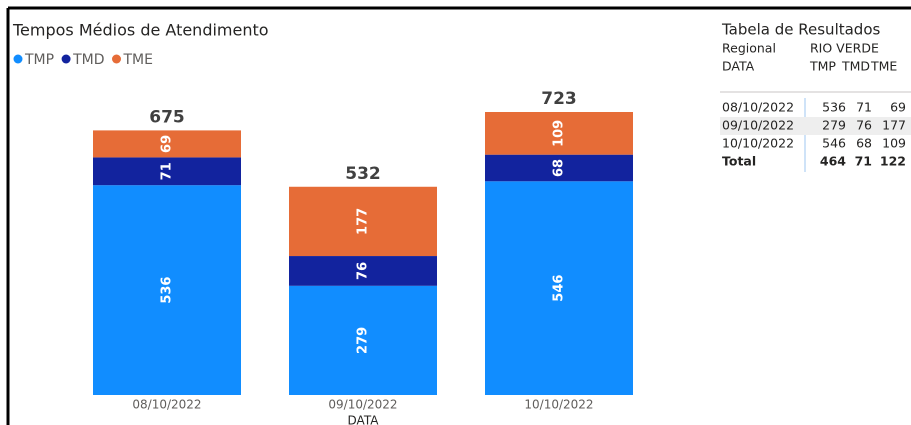  What do you see at coordinates (864, 143) in the screenshot?
I see `table-cell: 68` at bounding box center [864, 143].